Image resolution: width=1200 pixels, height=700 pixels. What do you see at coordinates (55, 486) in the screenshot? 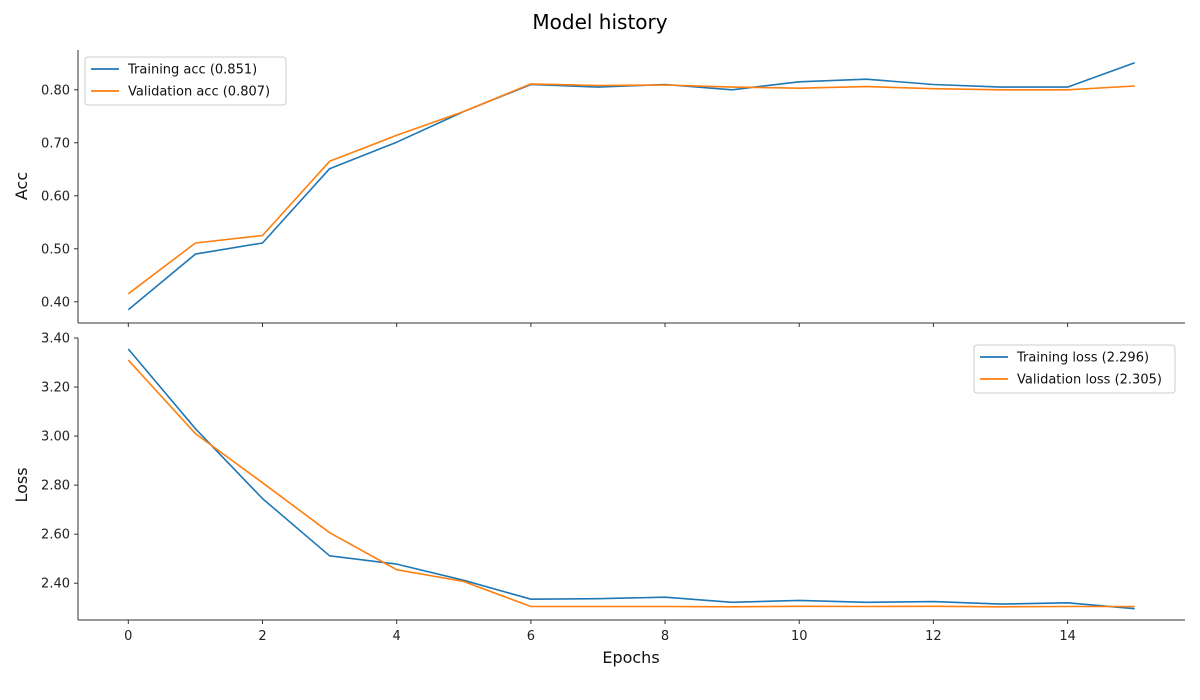
I see `loss-ytick-label: 2.80` at bounding box center [55, 486].